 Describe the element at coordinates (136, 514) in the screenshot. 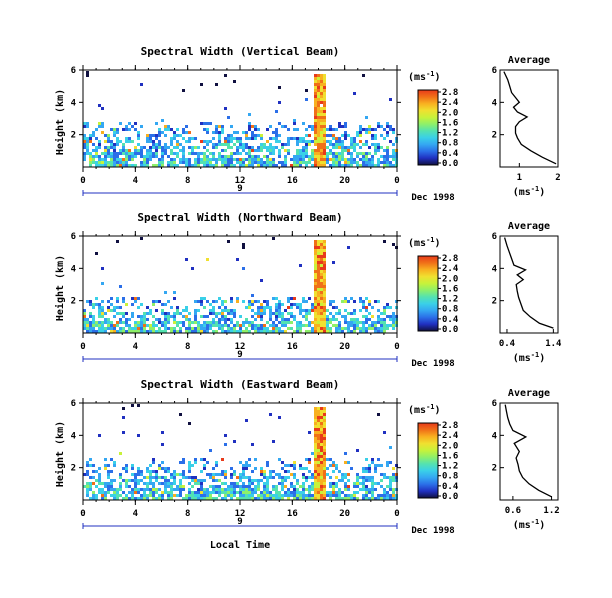

I see `x-tick-label: 4` at that location.